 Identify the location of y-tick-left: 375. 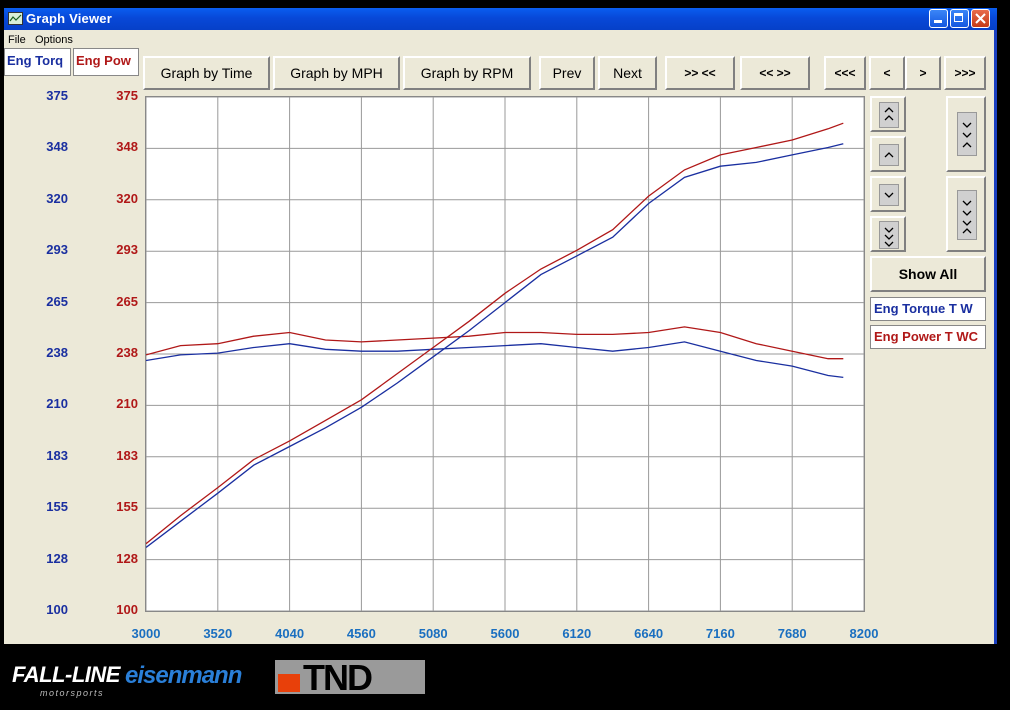
(57, 95).